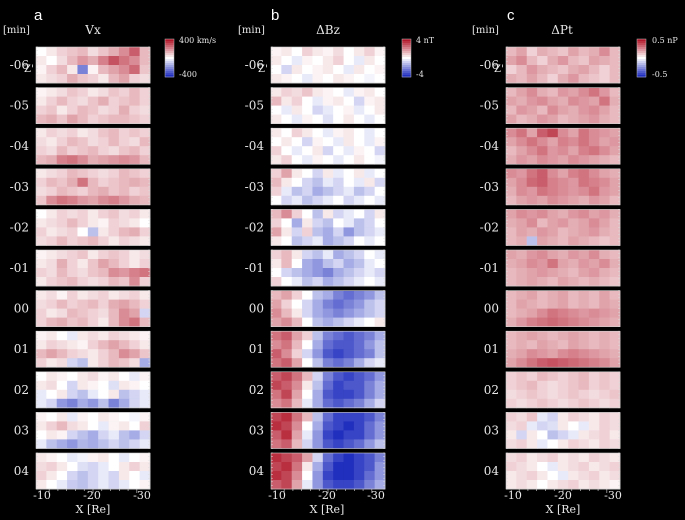  Describe the element at coordinates (420, 74) in the screenshot. I see `colorbar-min-label-b: -4` at that location.